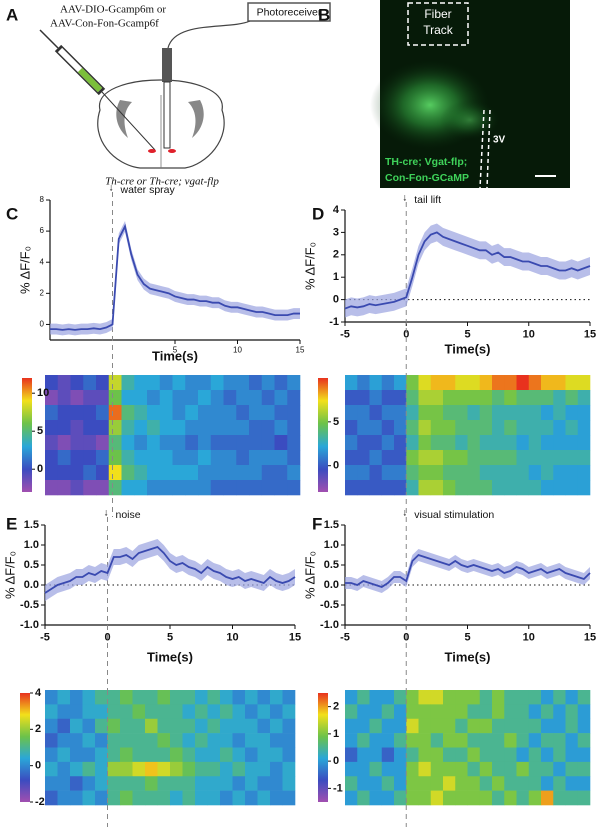 This screenshot has width=600, height=830. I want to click on fluorescence, so click(470, 120).